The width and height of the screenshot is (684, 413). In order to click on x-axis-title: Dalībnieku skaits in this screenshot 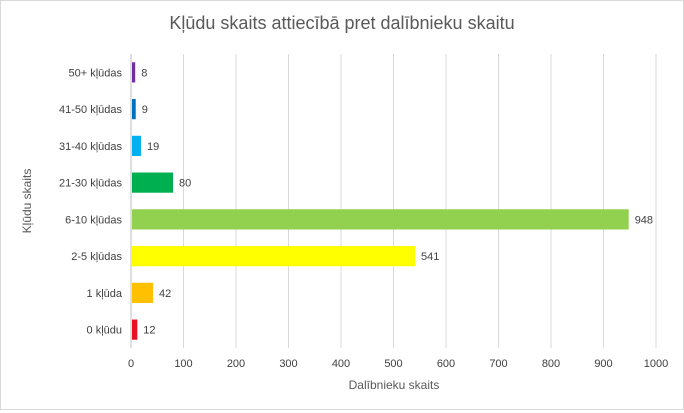, I will do `click(394, 385)`.